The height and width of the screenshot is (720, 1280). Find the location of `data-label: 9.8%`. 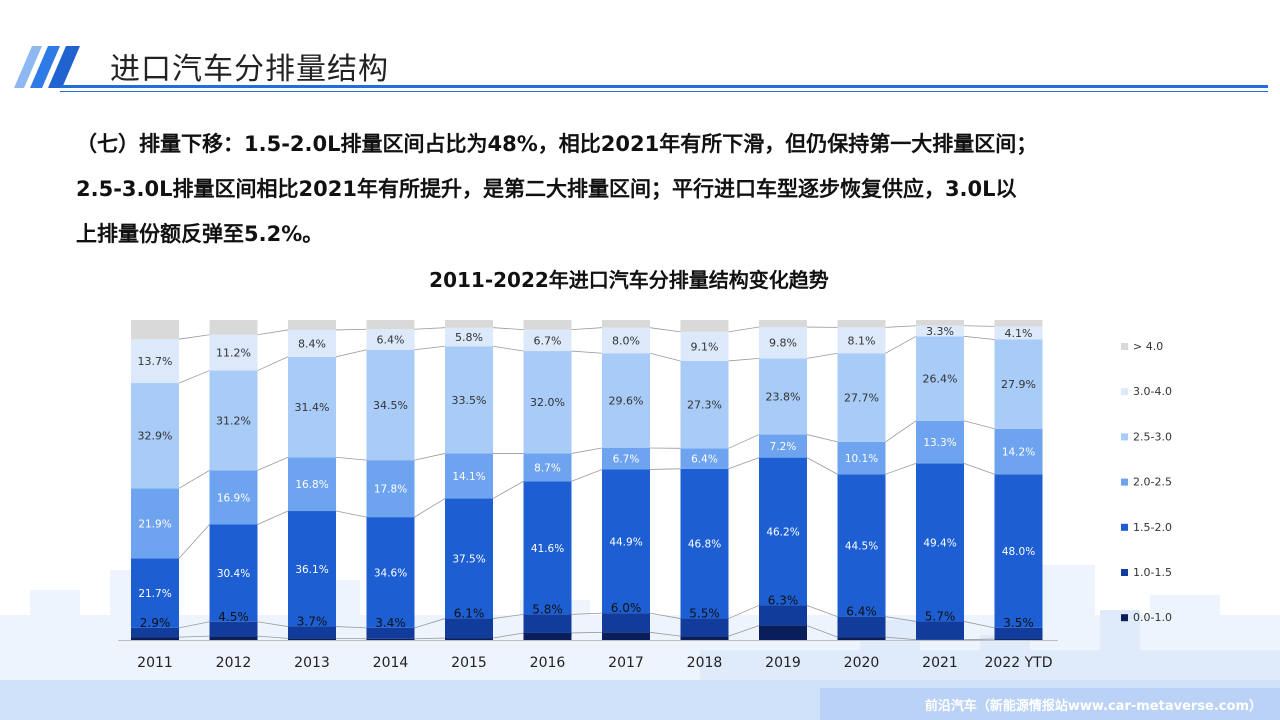

data-label: 9.8% is located at coordinates (783, 343).